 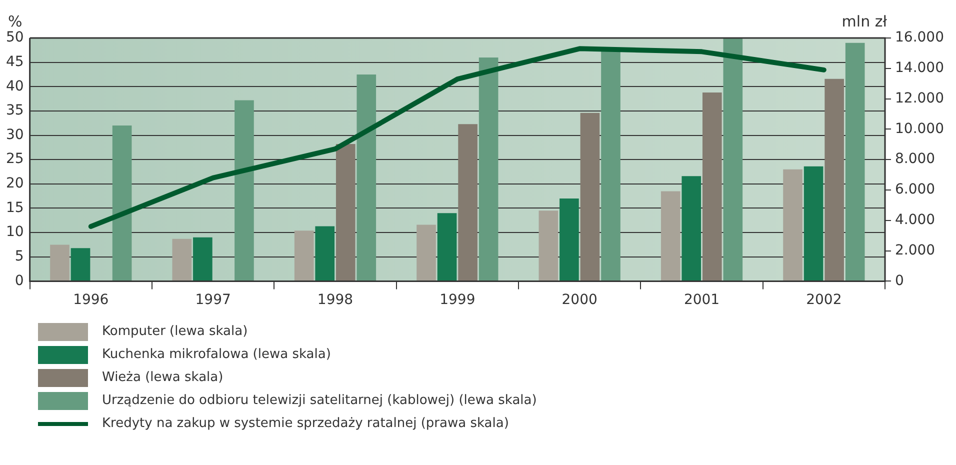 I want to click on y-tick-label: 45, so click(x=15, y=62).